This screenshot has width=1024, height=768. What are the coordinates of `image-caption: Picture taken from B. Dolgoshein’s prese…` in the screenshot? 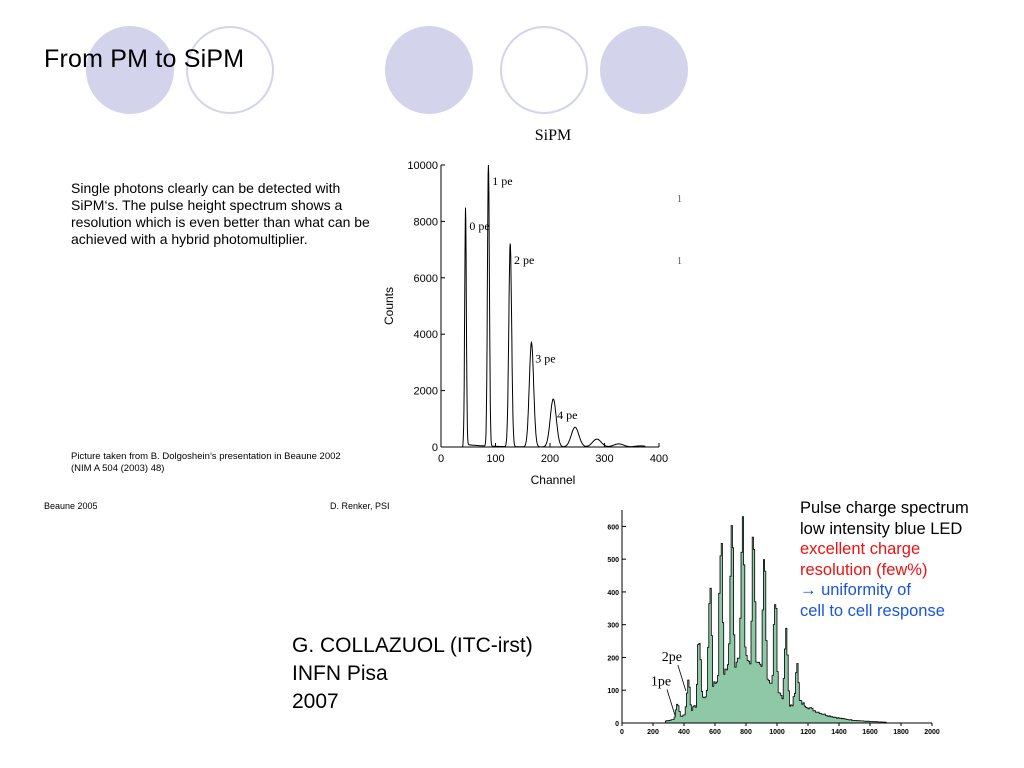 It's located at (221, 463).